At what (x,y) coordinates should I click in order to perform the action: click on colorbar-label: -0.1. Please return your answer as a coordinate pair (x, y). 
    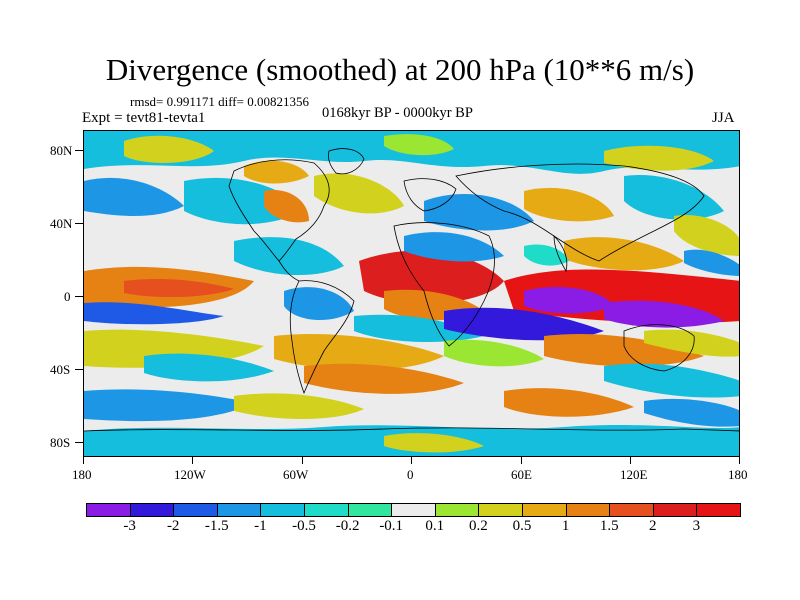
    Looking at the image, I should click on (391, 526).